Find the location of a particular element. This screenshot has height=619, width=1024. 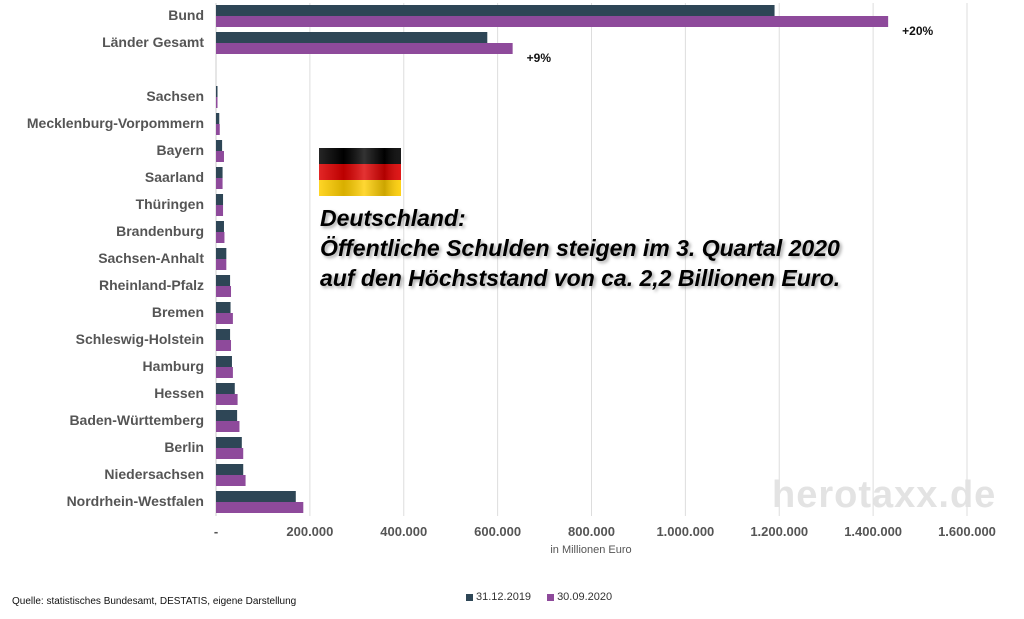

x-tick-label: 1.600.000 is located at coordinates (967, 531).